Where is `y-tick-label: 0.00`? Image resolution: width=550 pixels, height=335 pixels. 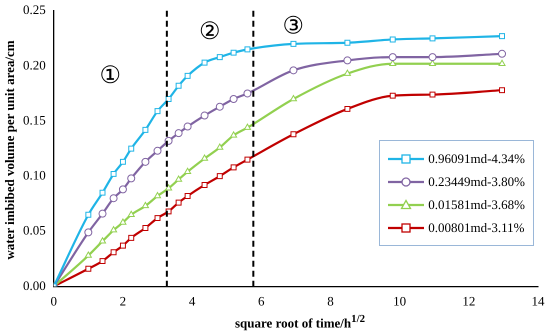 y-tick-label: 0.00 is located at coordinates (34, 285).